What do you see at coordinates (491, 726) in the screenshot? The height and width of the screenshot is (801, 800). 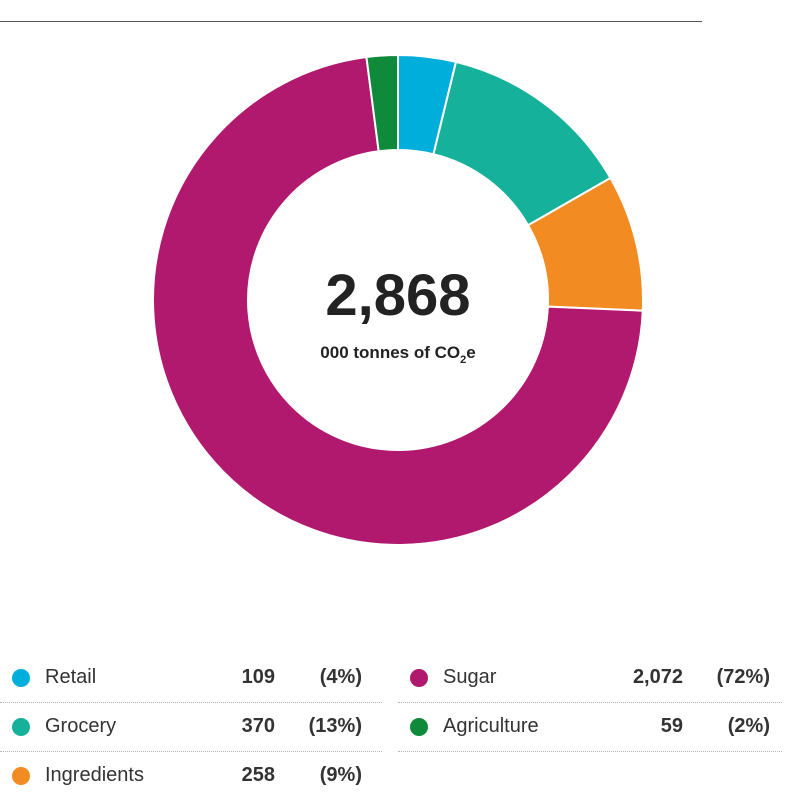 I see `legend-label-agriculture: Agriculture` at bounding box center [491, 726].